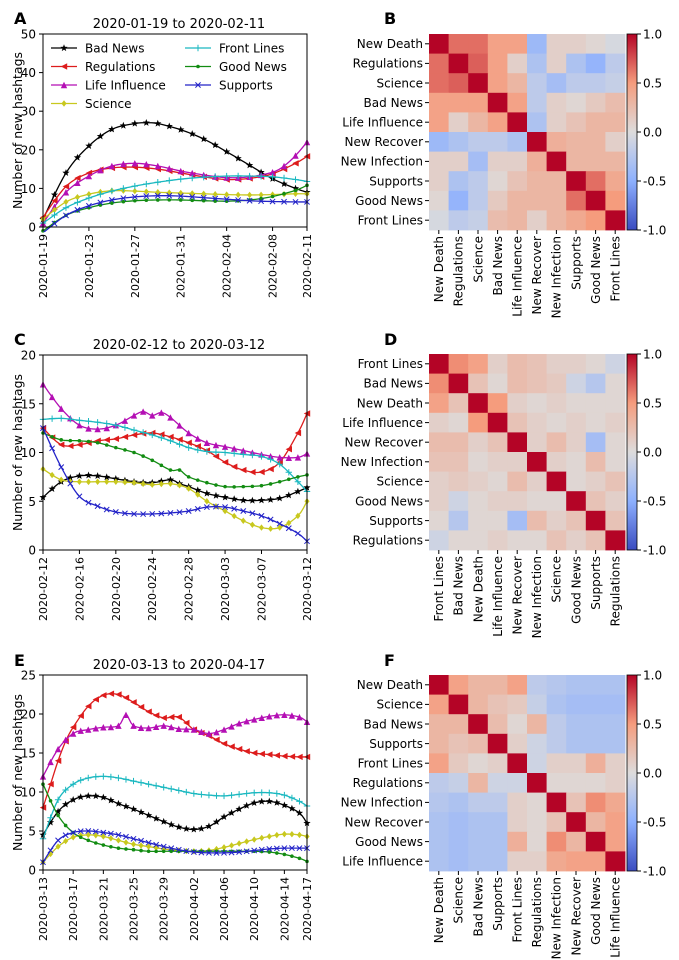 The width and height of the screenshot is (679, 960). What do you see at coordinates (236, 67) in the screenshot?
I see `legend-entry: Good News` at bounding box center [236, 67].